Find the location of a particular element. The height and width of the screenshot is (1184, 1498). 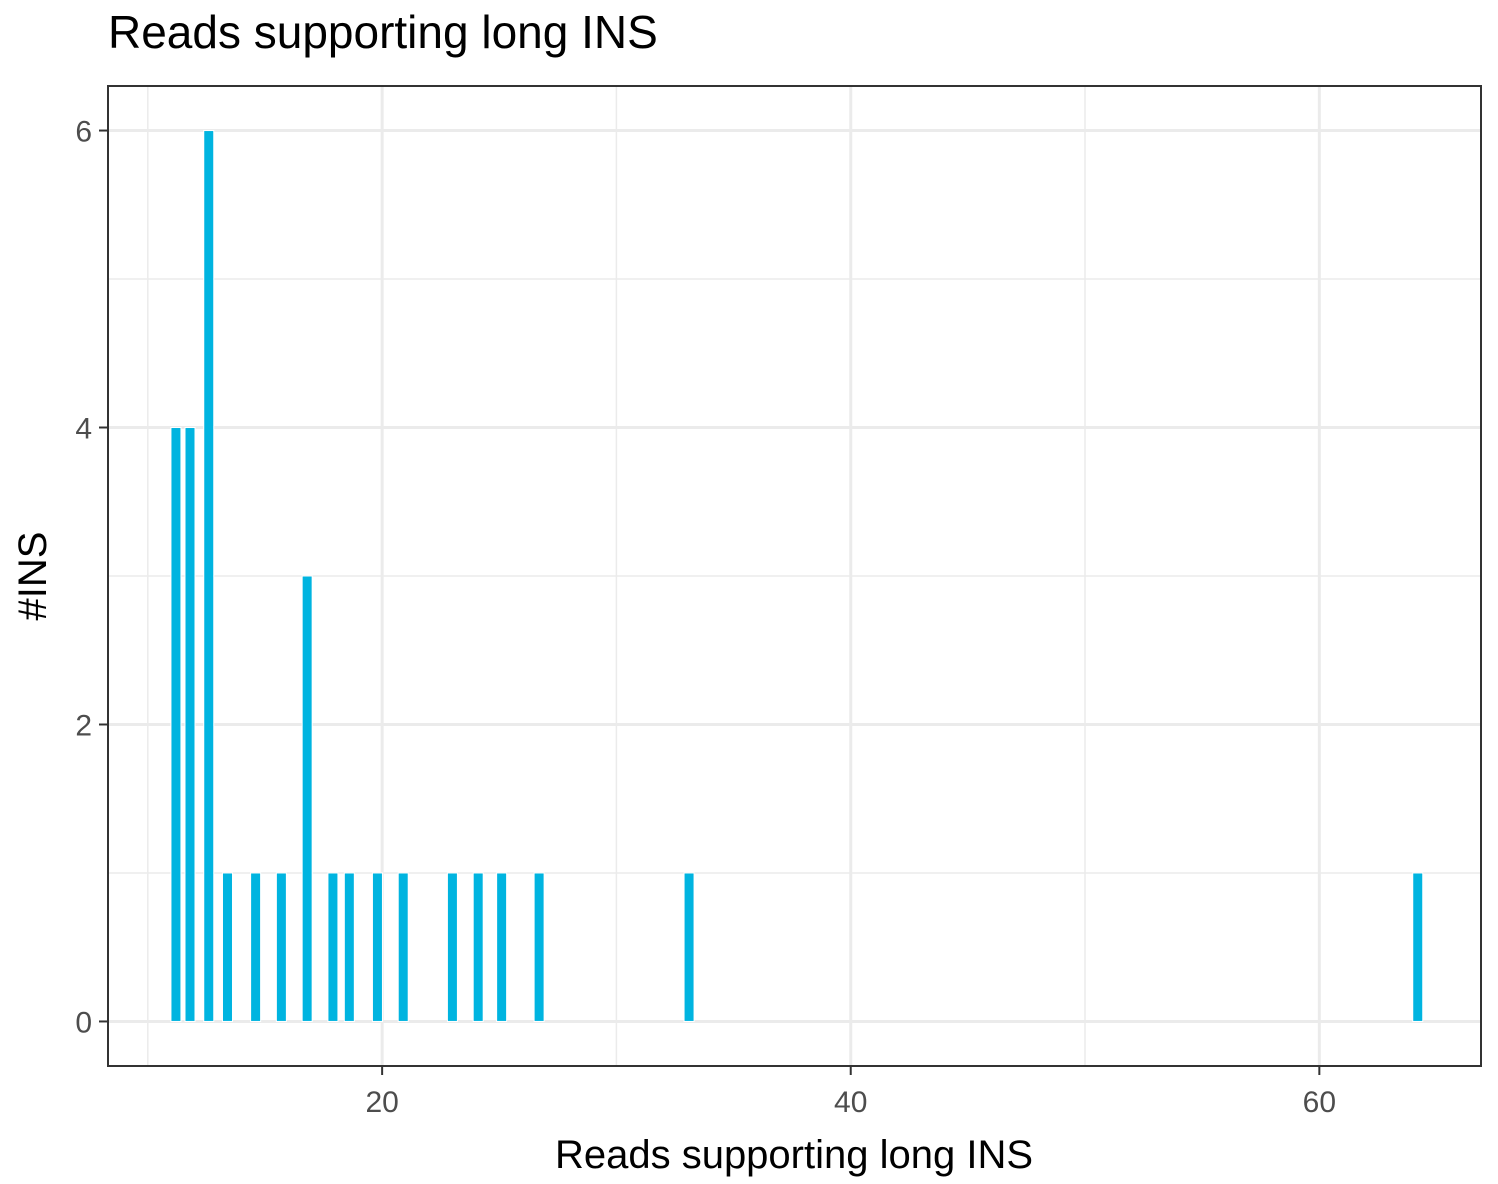

y-axis-title: #INS is located at coordinates (33, 576).